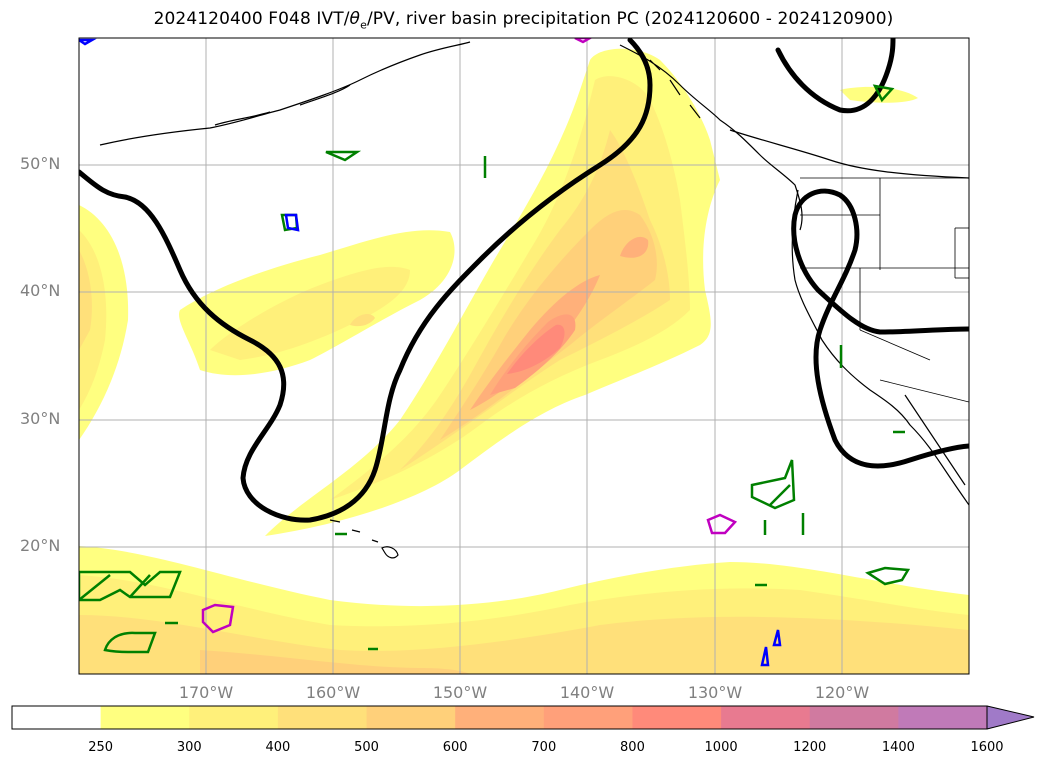  What do you see at coordinates (721, 747) in the screenshot?
I see `colorbar-tick-label: 1000` at bounding box center [721, 747].